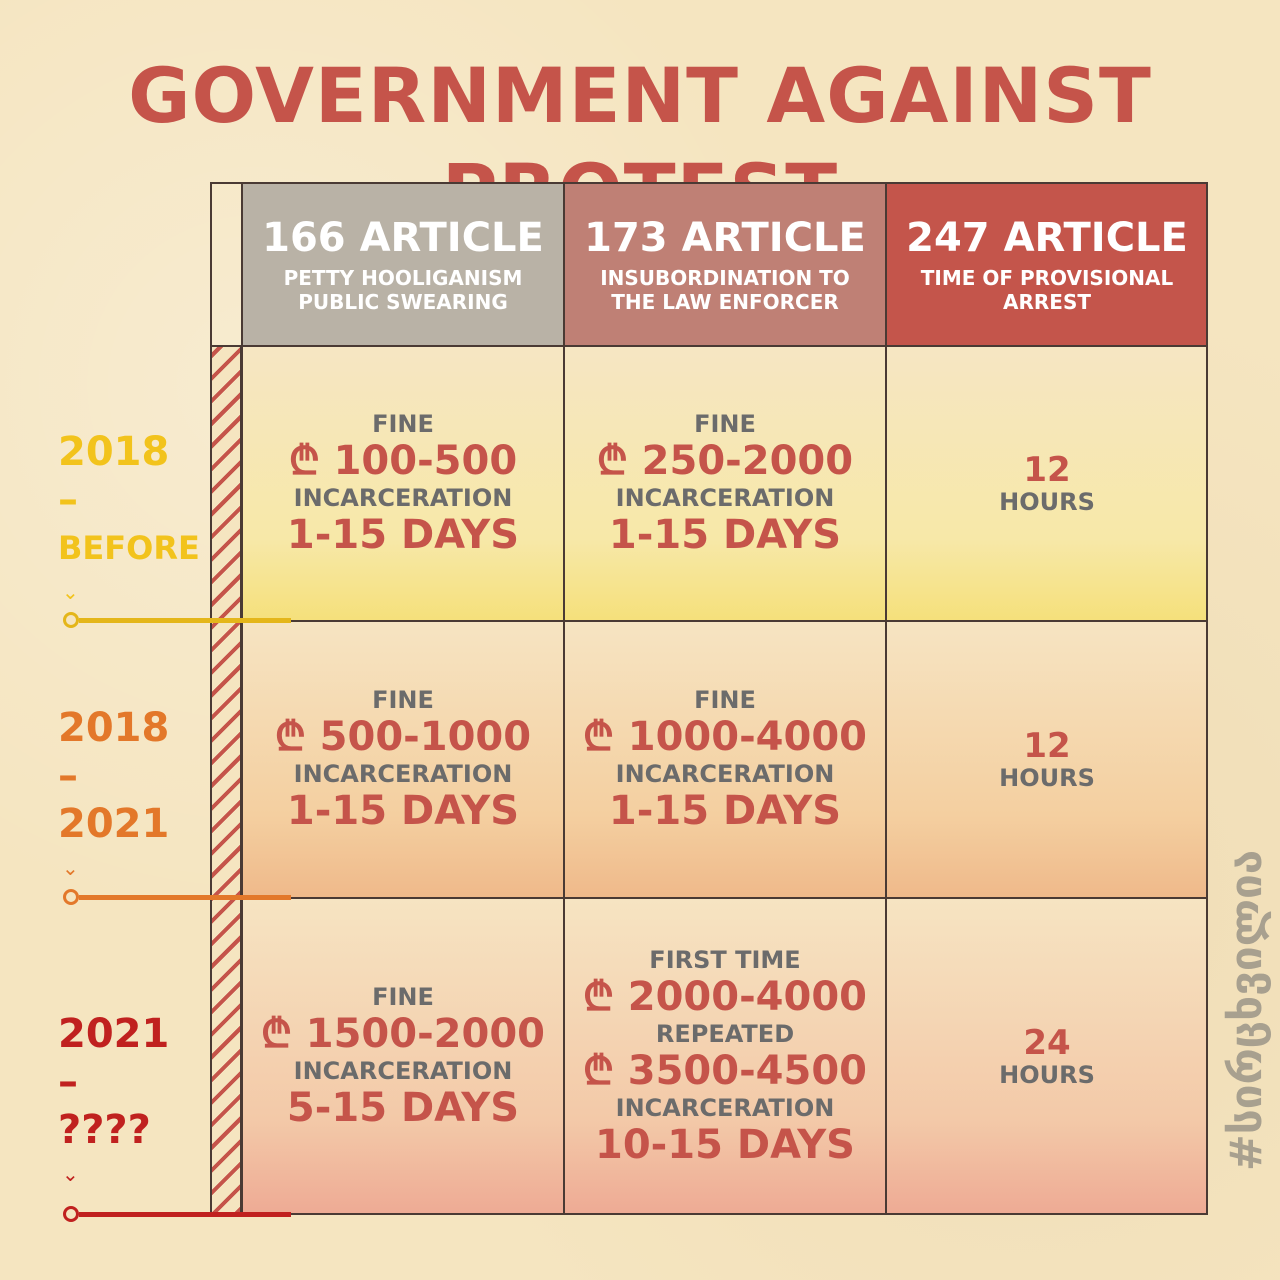 Image resolution: width=1280 pixels, height=1280 pixels. Describe the element at coordinates (114, 824) in the screenshot. I see `period-end: 2021` at that location.